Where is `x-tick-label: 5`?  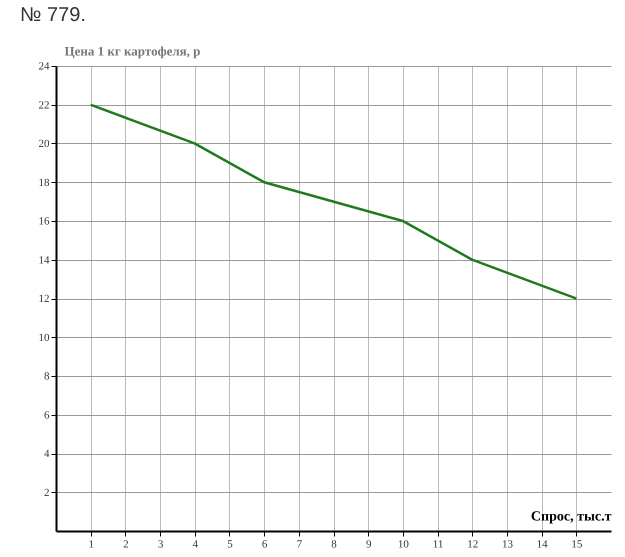 x-tick-label: 5 is located at coordinates (230, 544).